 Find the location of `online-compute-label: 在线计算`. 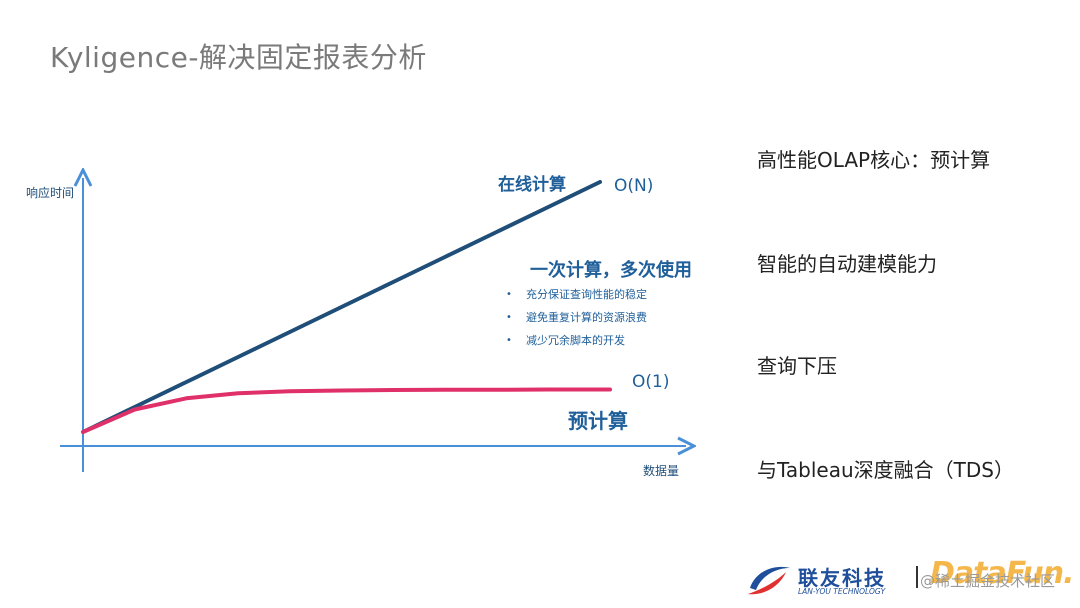

online-compute-label: 在线计算 is located at coordinates (532, 185).